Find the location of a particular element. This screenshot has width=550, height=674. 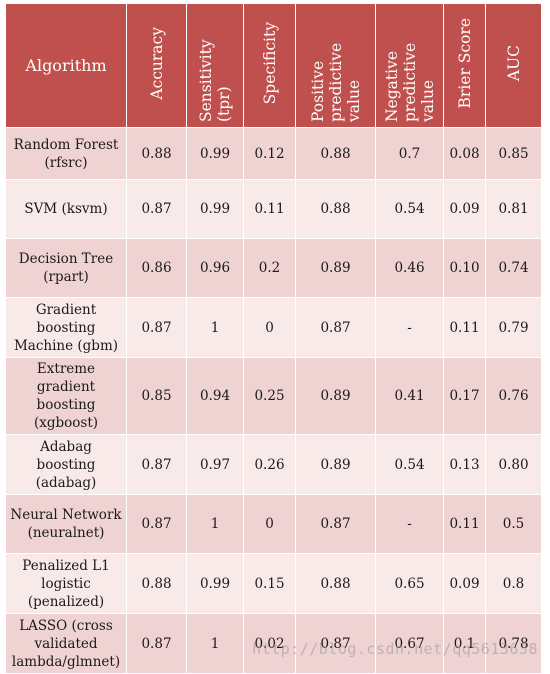

cell-specificity: 0.12 is located at coordinates (269, 153).